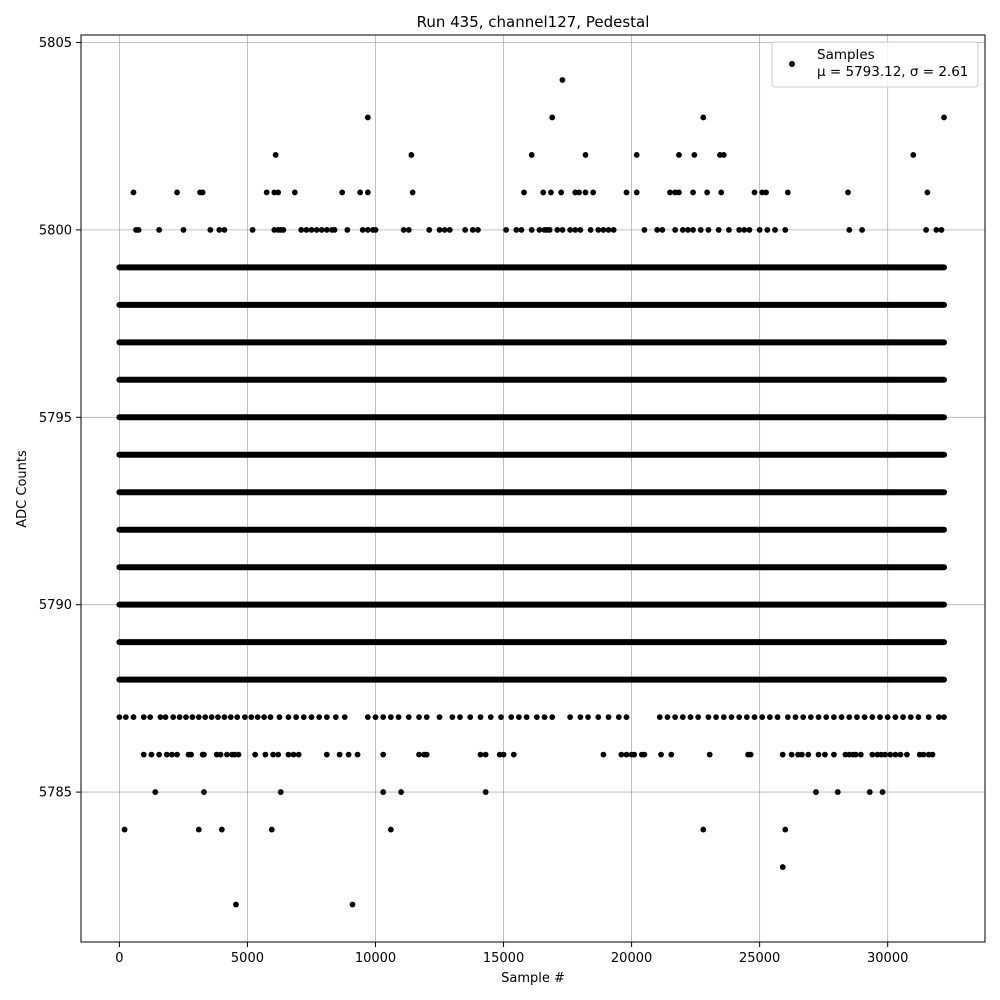  I want to click on x-tick-label: 15000, so click(503, 958).